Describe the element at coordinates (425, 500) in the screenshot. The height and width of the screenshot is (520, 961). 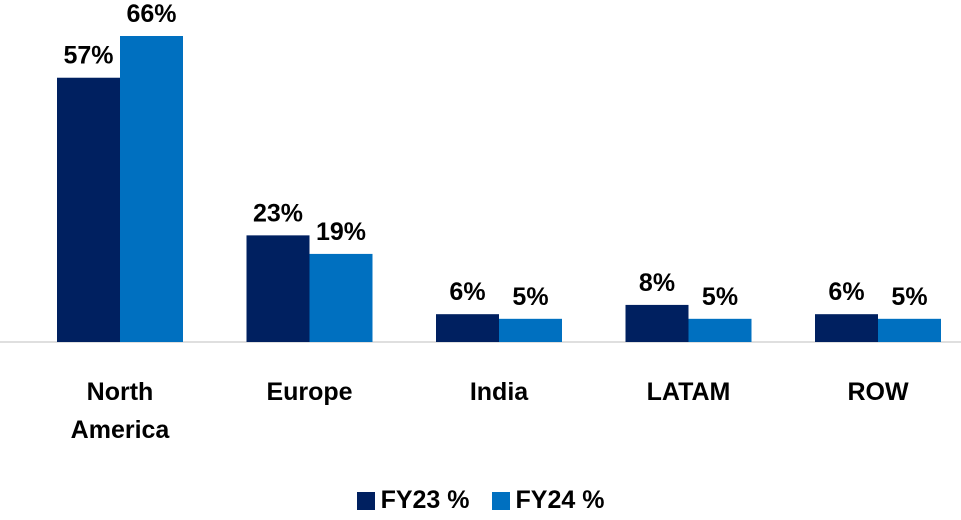
I see `legend-label: FY23 %` at that location.